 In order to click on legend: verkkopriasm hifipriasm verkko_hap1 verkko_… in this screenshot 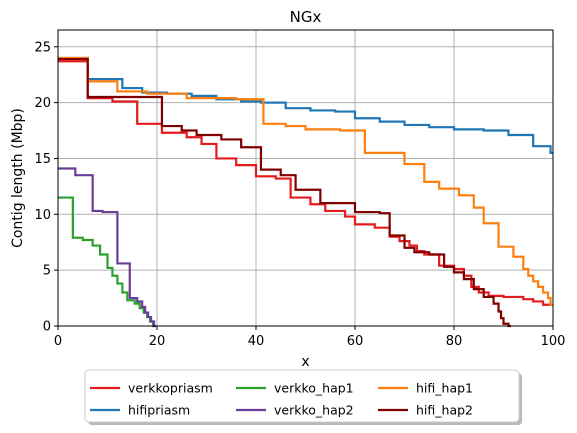, I will do `click(303, 397)`.